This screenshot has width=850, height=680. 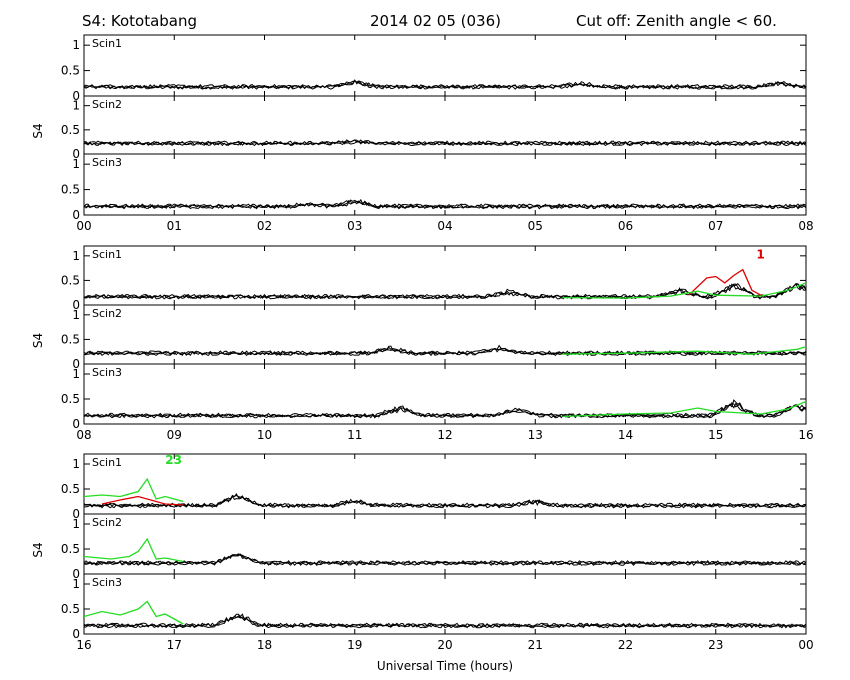 What do you see at coordinates (174, 435) in the screenshot?
I see `x-tick-label: 09` at bounding box center [174, 435].